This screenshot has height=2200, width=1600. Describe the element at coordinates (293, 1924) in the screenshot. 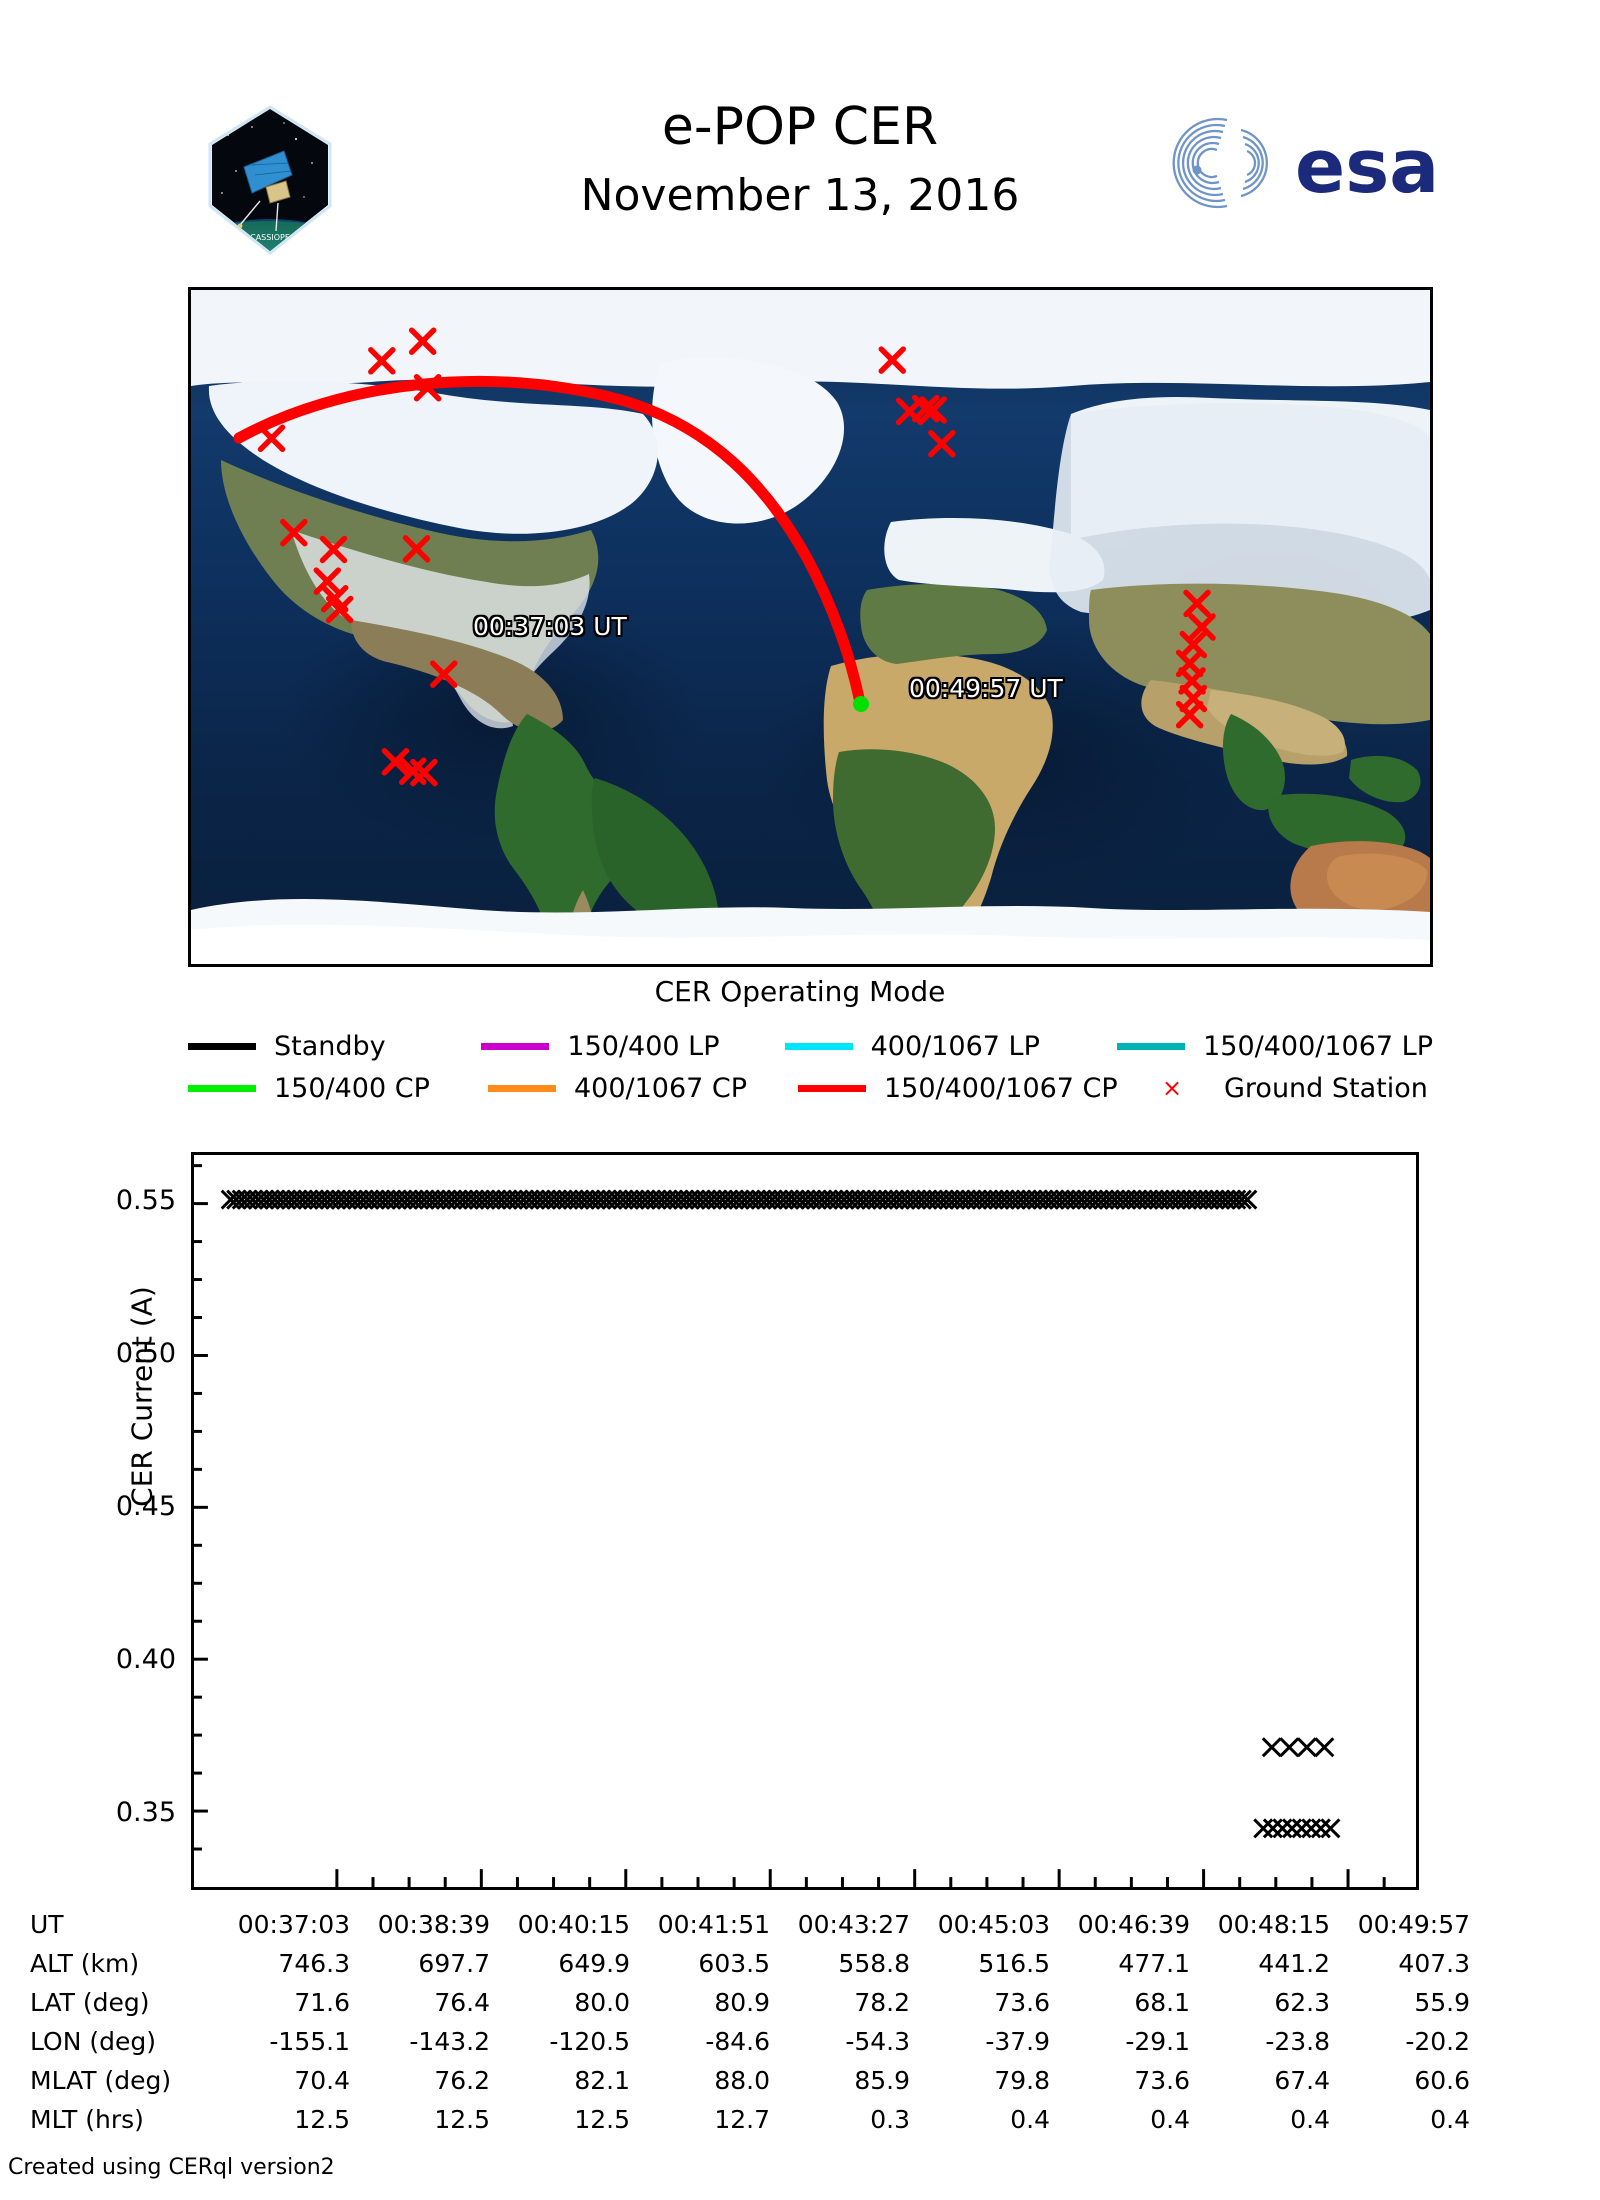

I see `table-cell: 00:37:03` at that location.